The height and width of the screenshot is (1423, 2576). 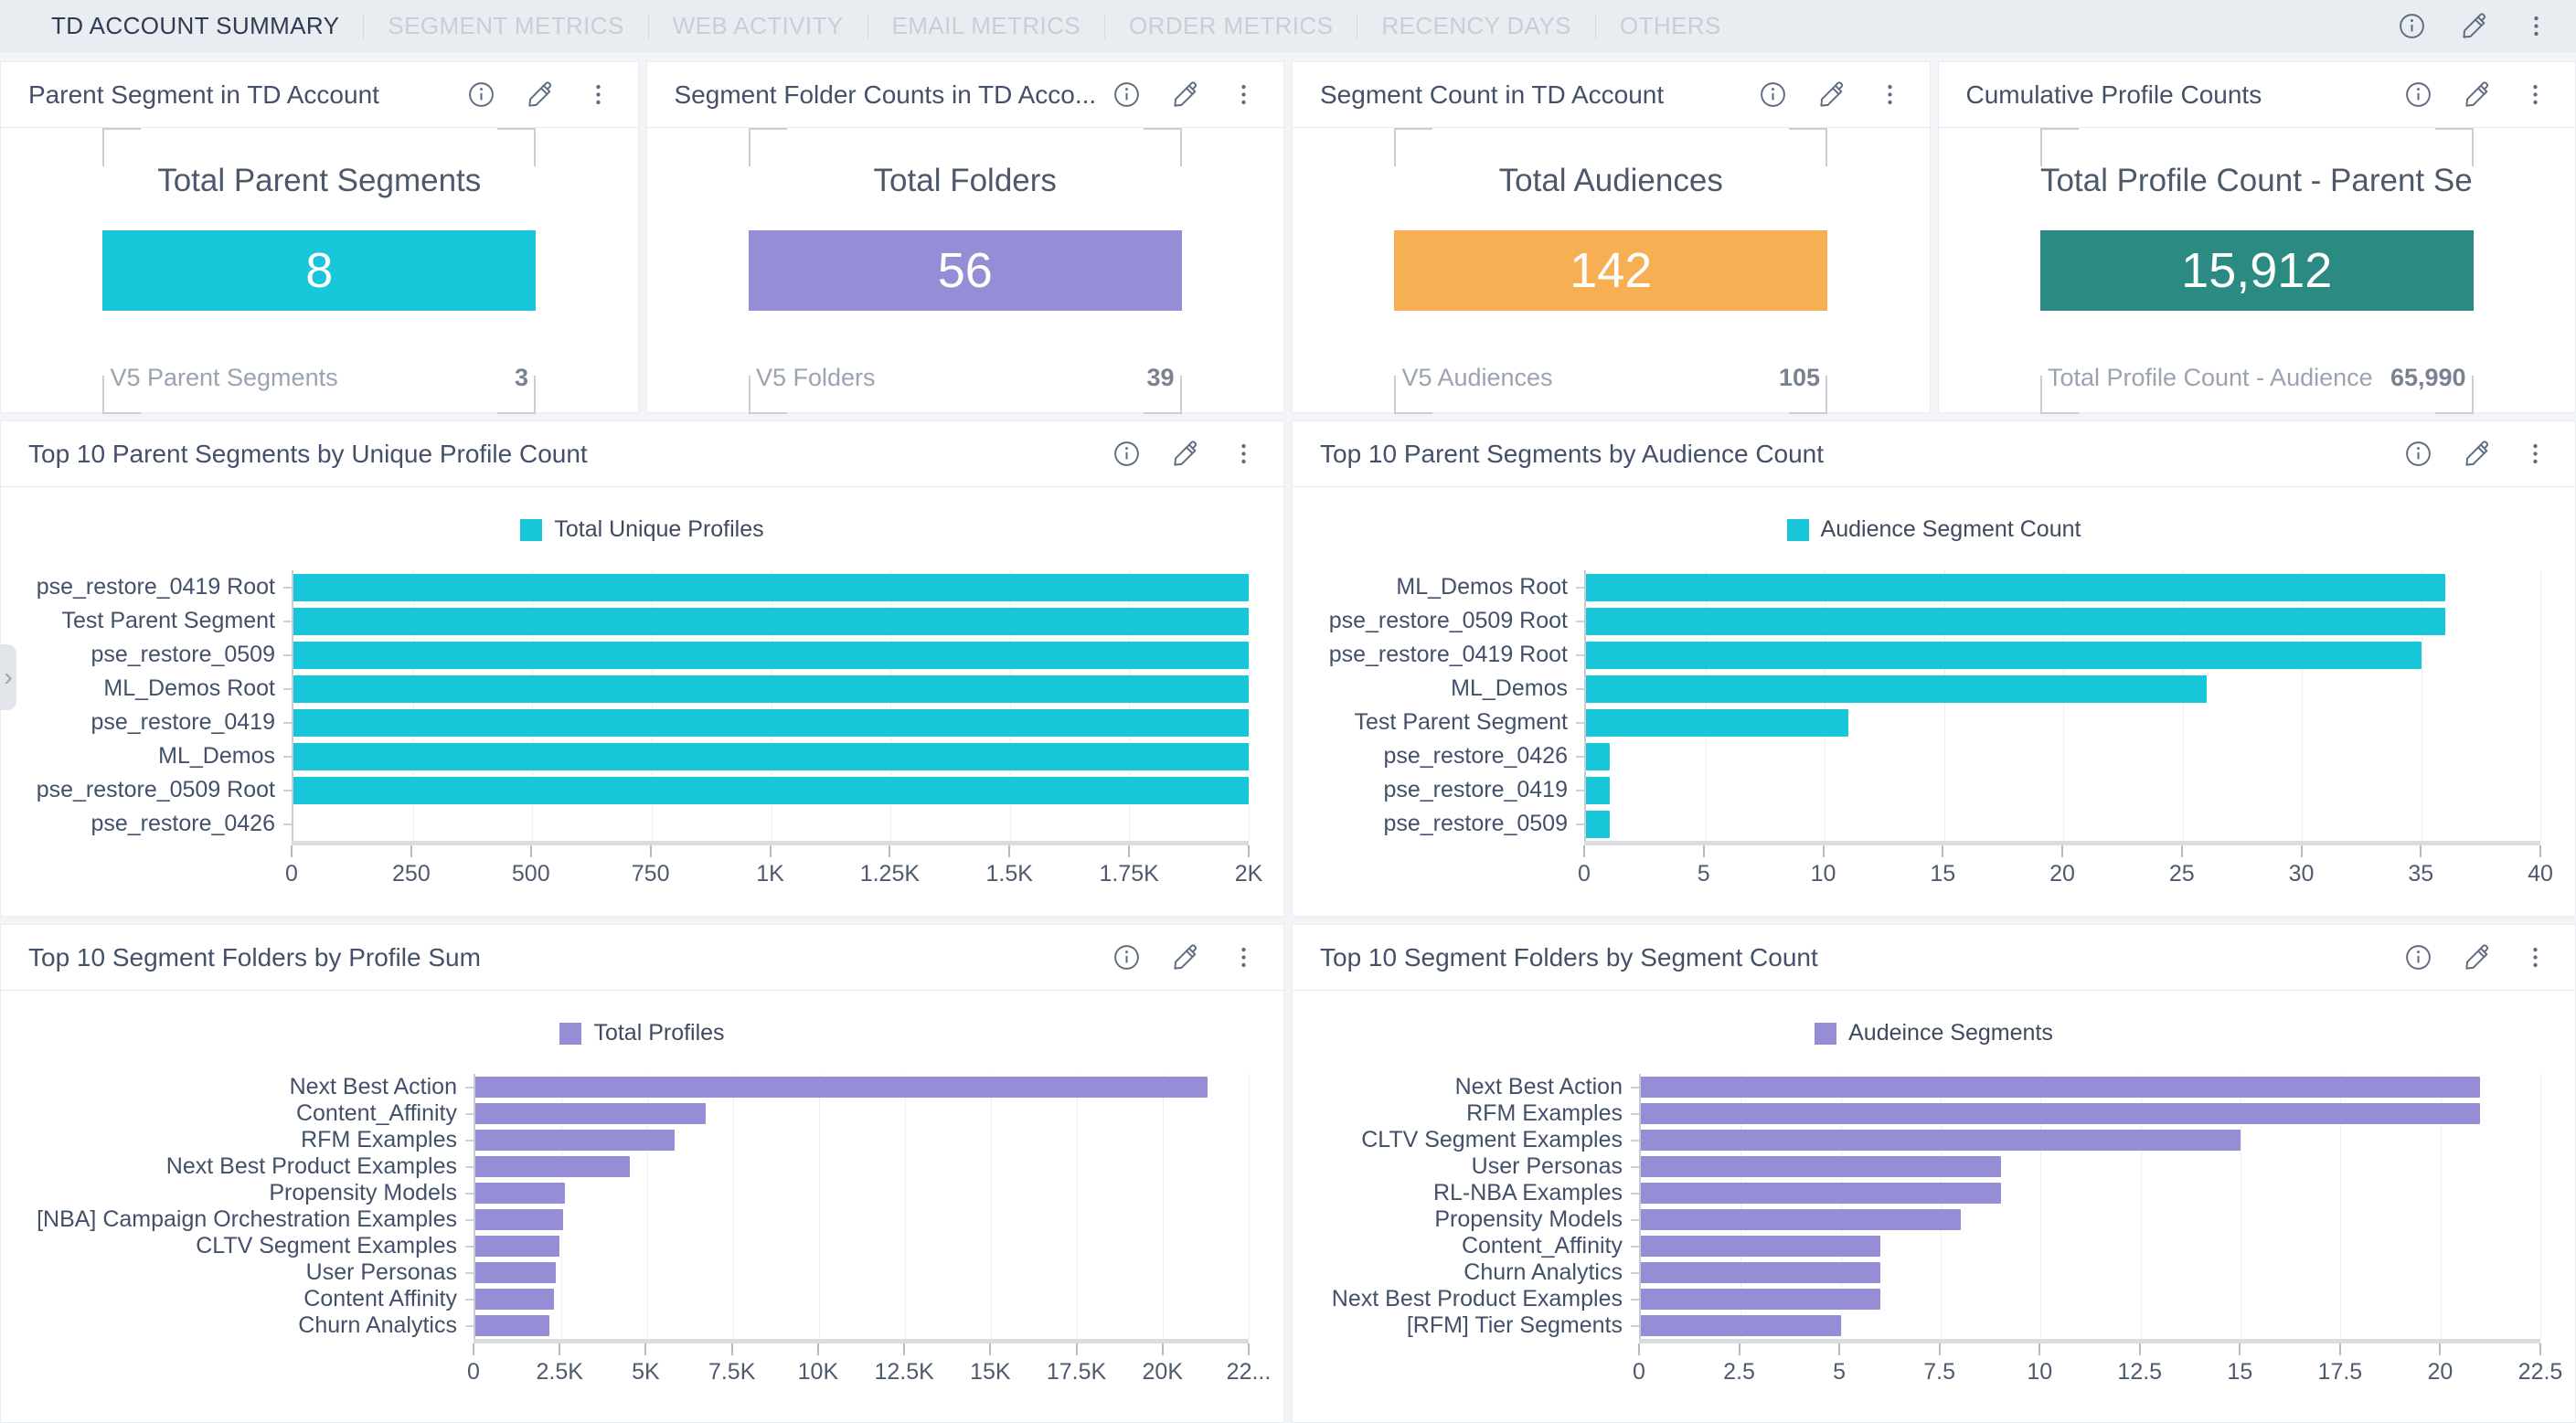 I want to click on kpi-footer-value: 3, so click(x=522, y=377).